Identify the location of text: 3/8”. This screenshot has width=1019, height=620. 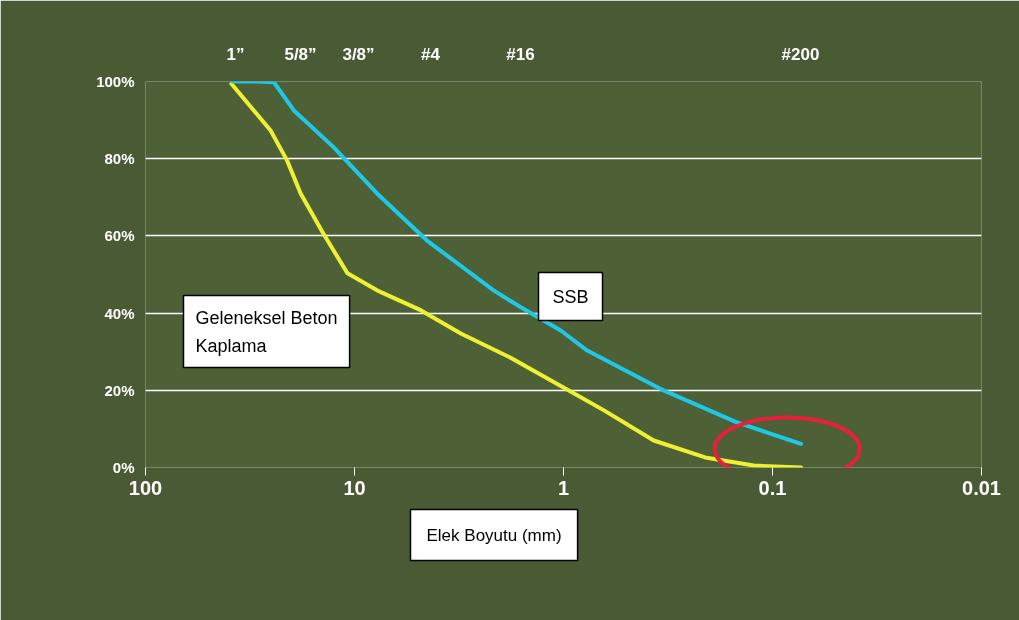
(358, 54).